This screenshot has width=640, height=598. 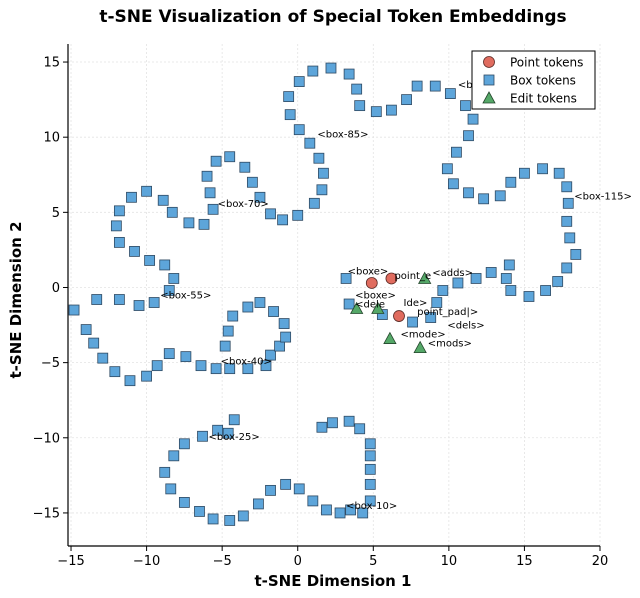 I want to click on point-annotation: <box-10>, so click(x=371, y=506).